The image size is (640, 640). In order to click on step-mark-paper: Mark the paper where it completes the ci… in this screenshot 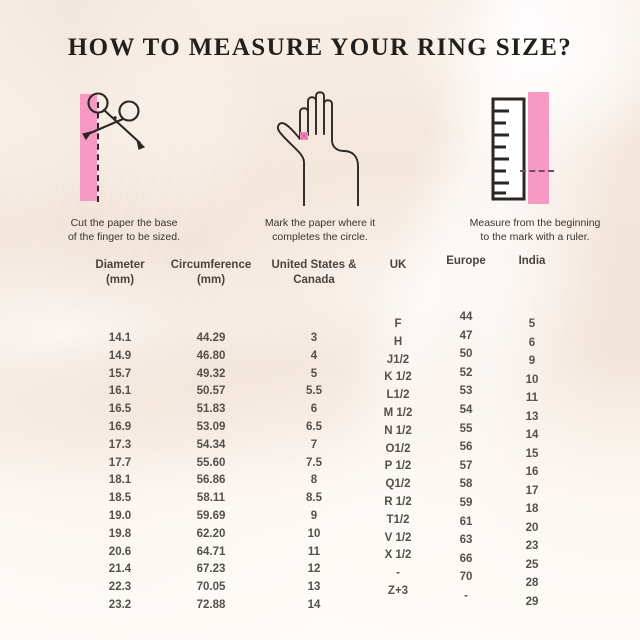, I will do `click(320, 168)`.